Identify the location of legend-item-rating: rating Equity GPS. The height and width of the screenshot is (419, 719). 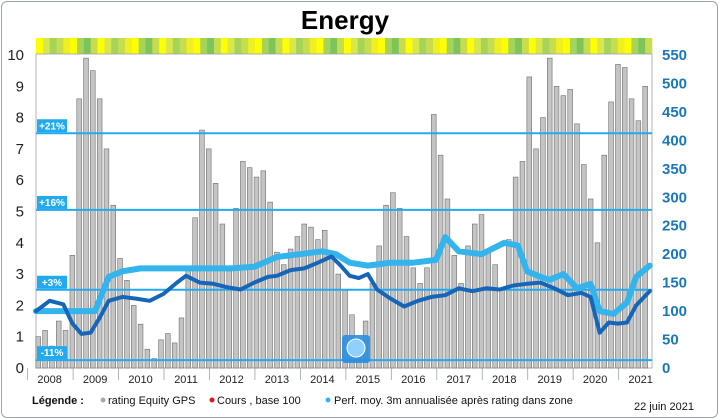
(151, 401).